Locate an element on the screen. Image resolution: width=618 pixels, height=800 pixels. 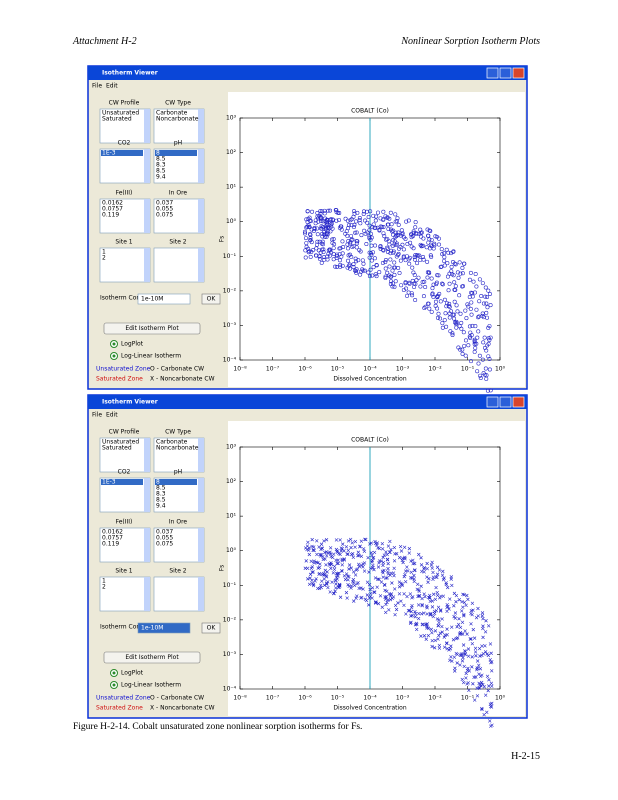
panel-label: In Ore is located at coordinates (178, 522).